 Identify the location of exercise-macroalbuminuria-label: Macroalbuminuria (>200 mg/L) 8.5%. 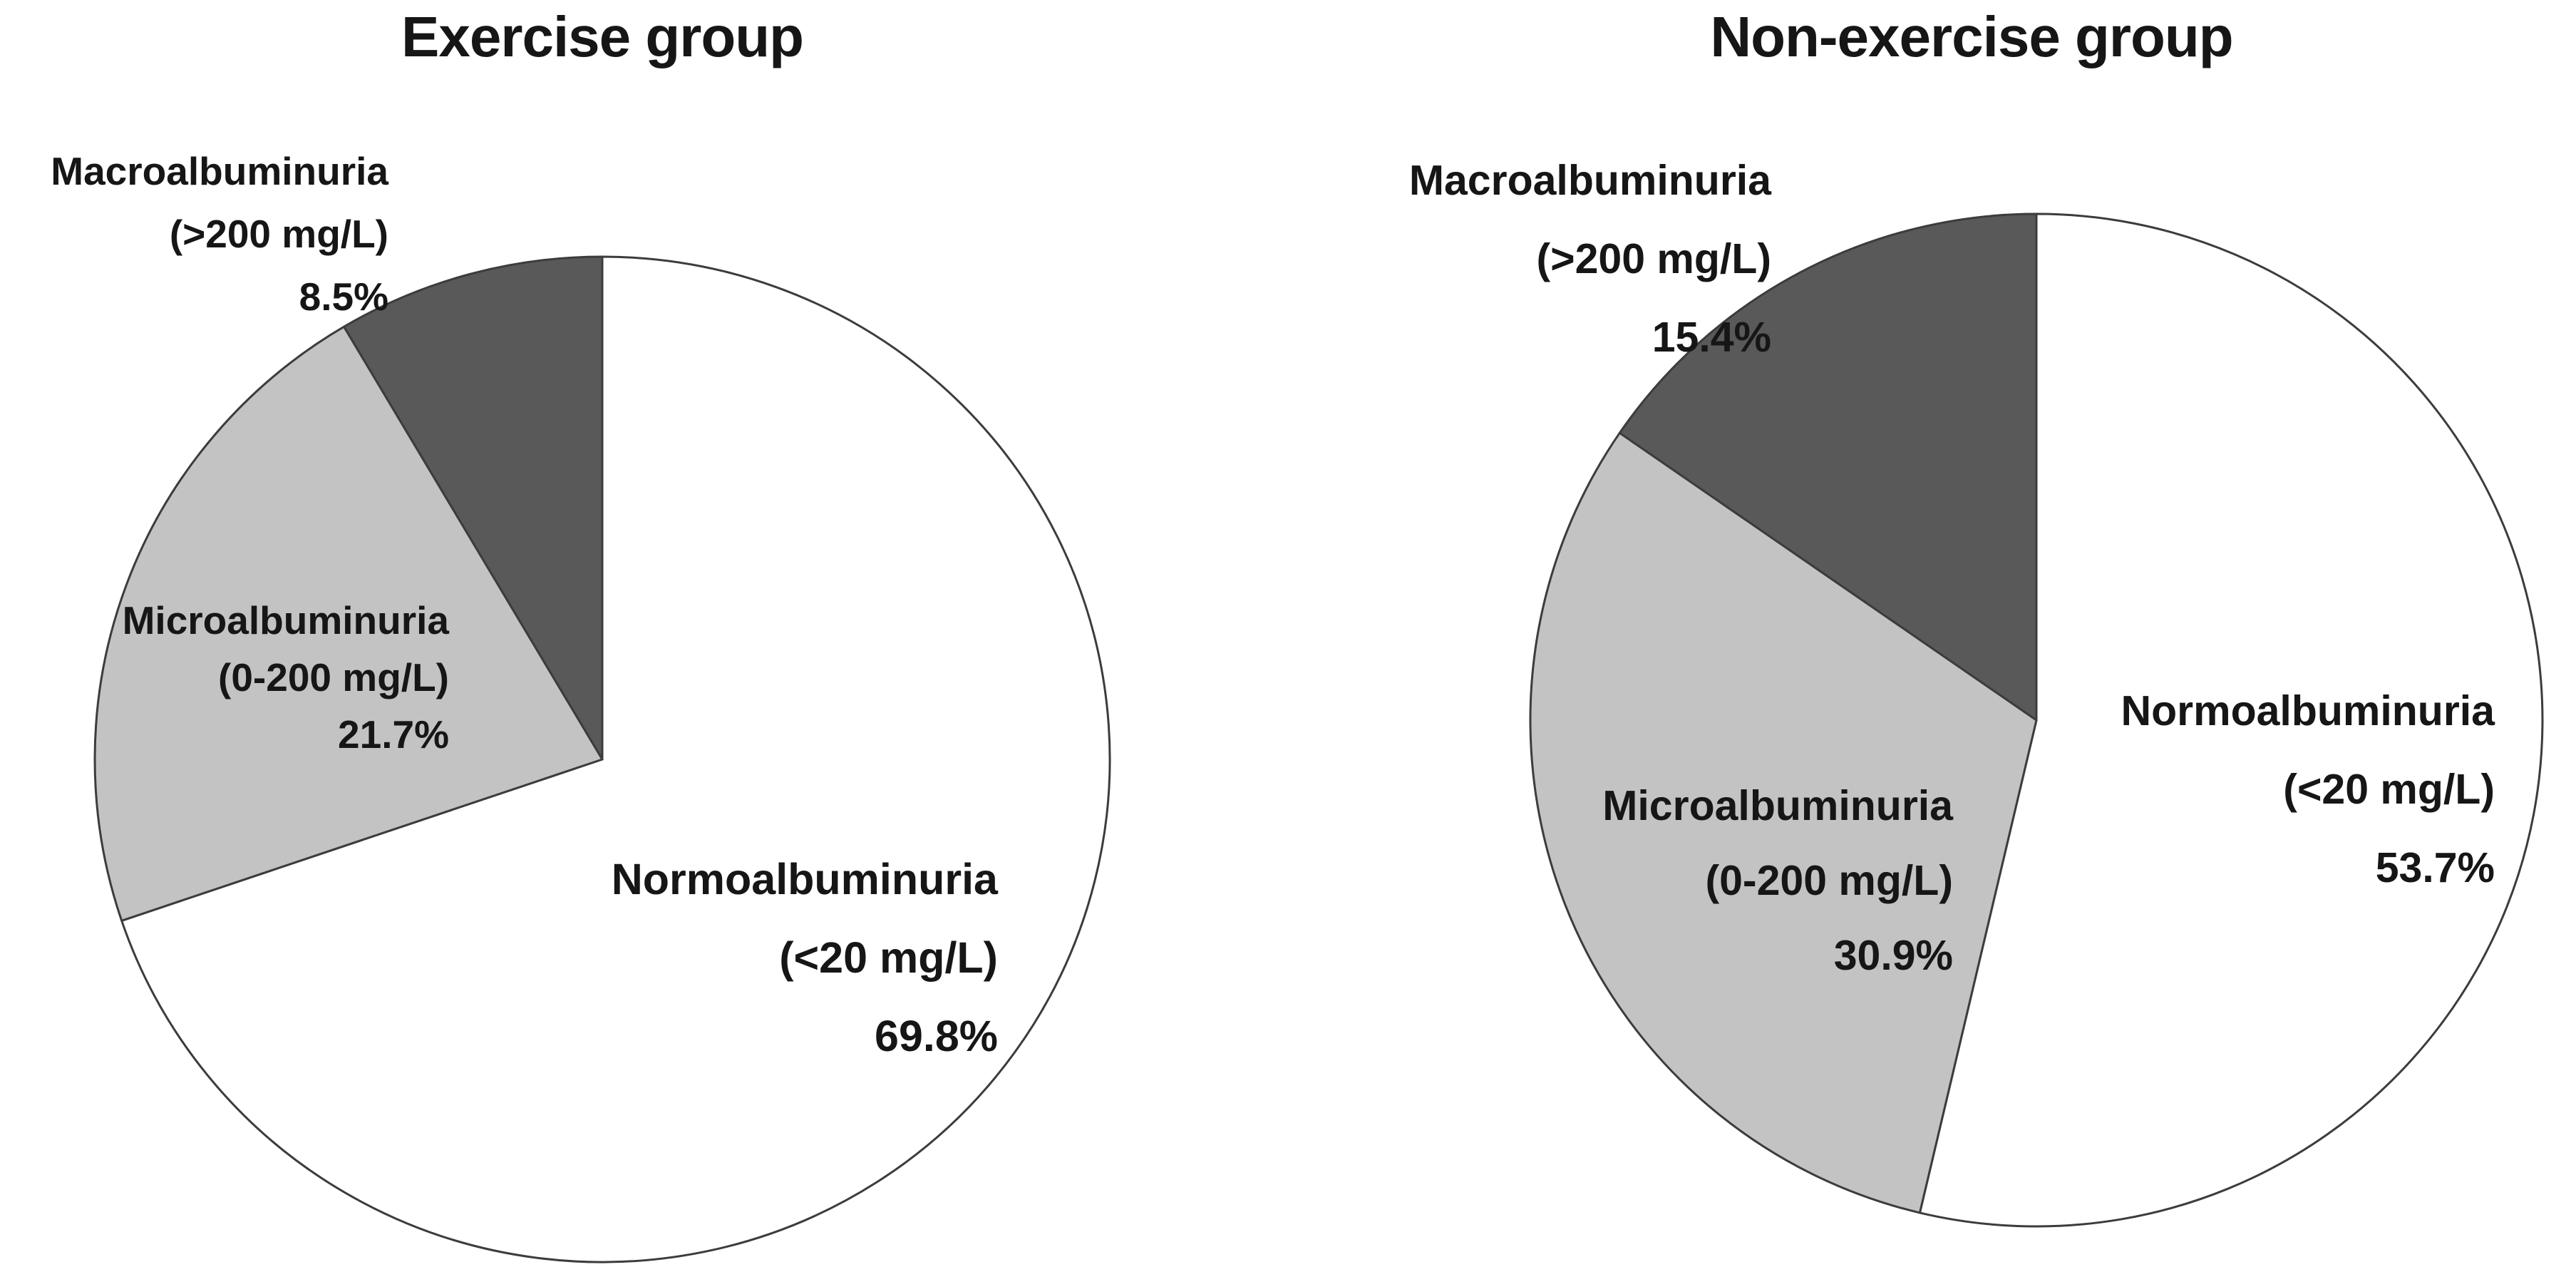
(219, 234).